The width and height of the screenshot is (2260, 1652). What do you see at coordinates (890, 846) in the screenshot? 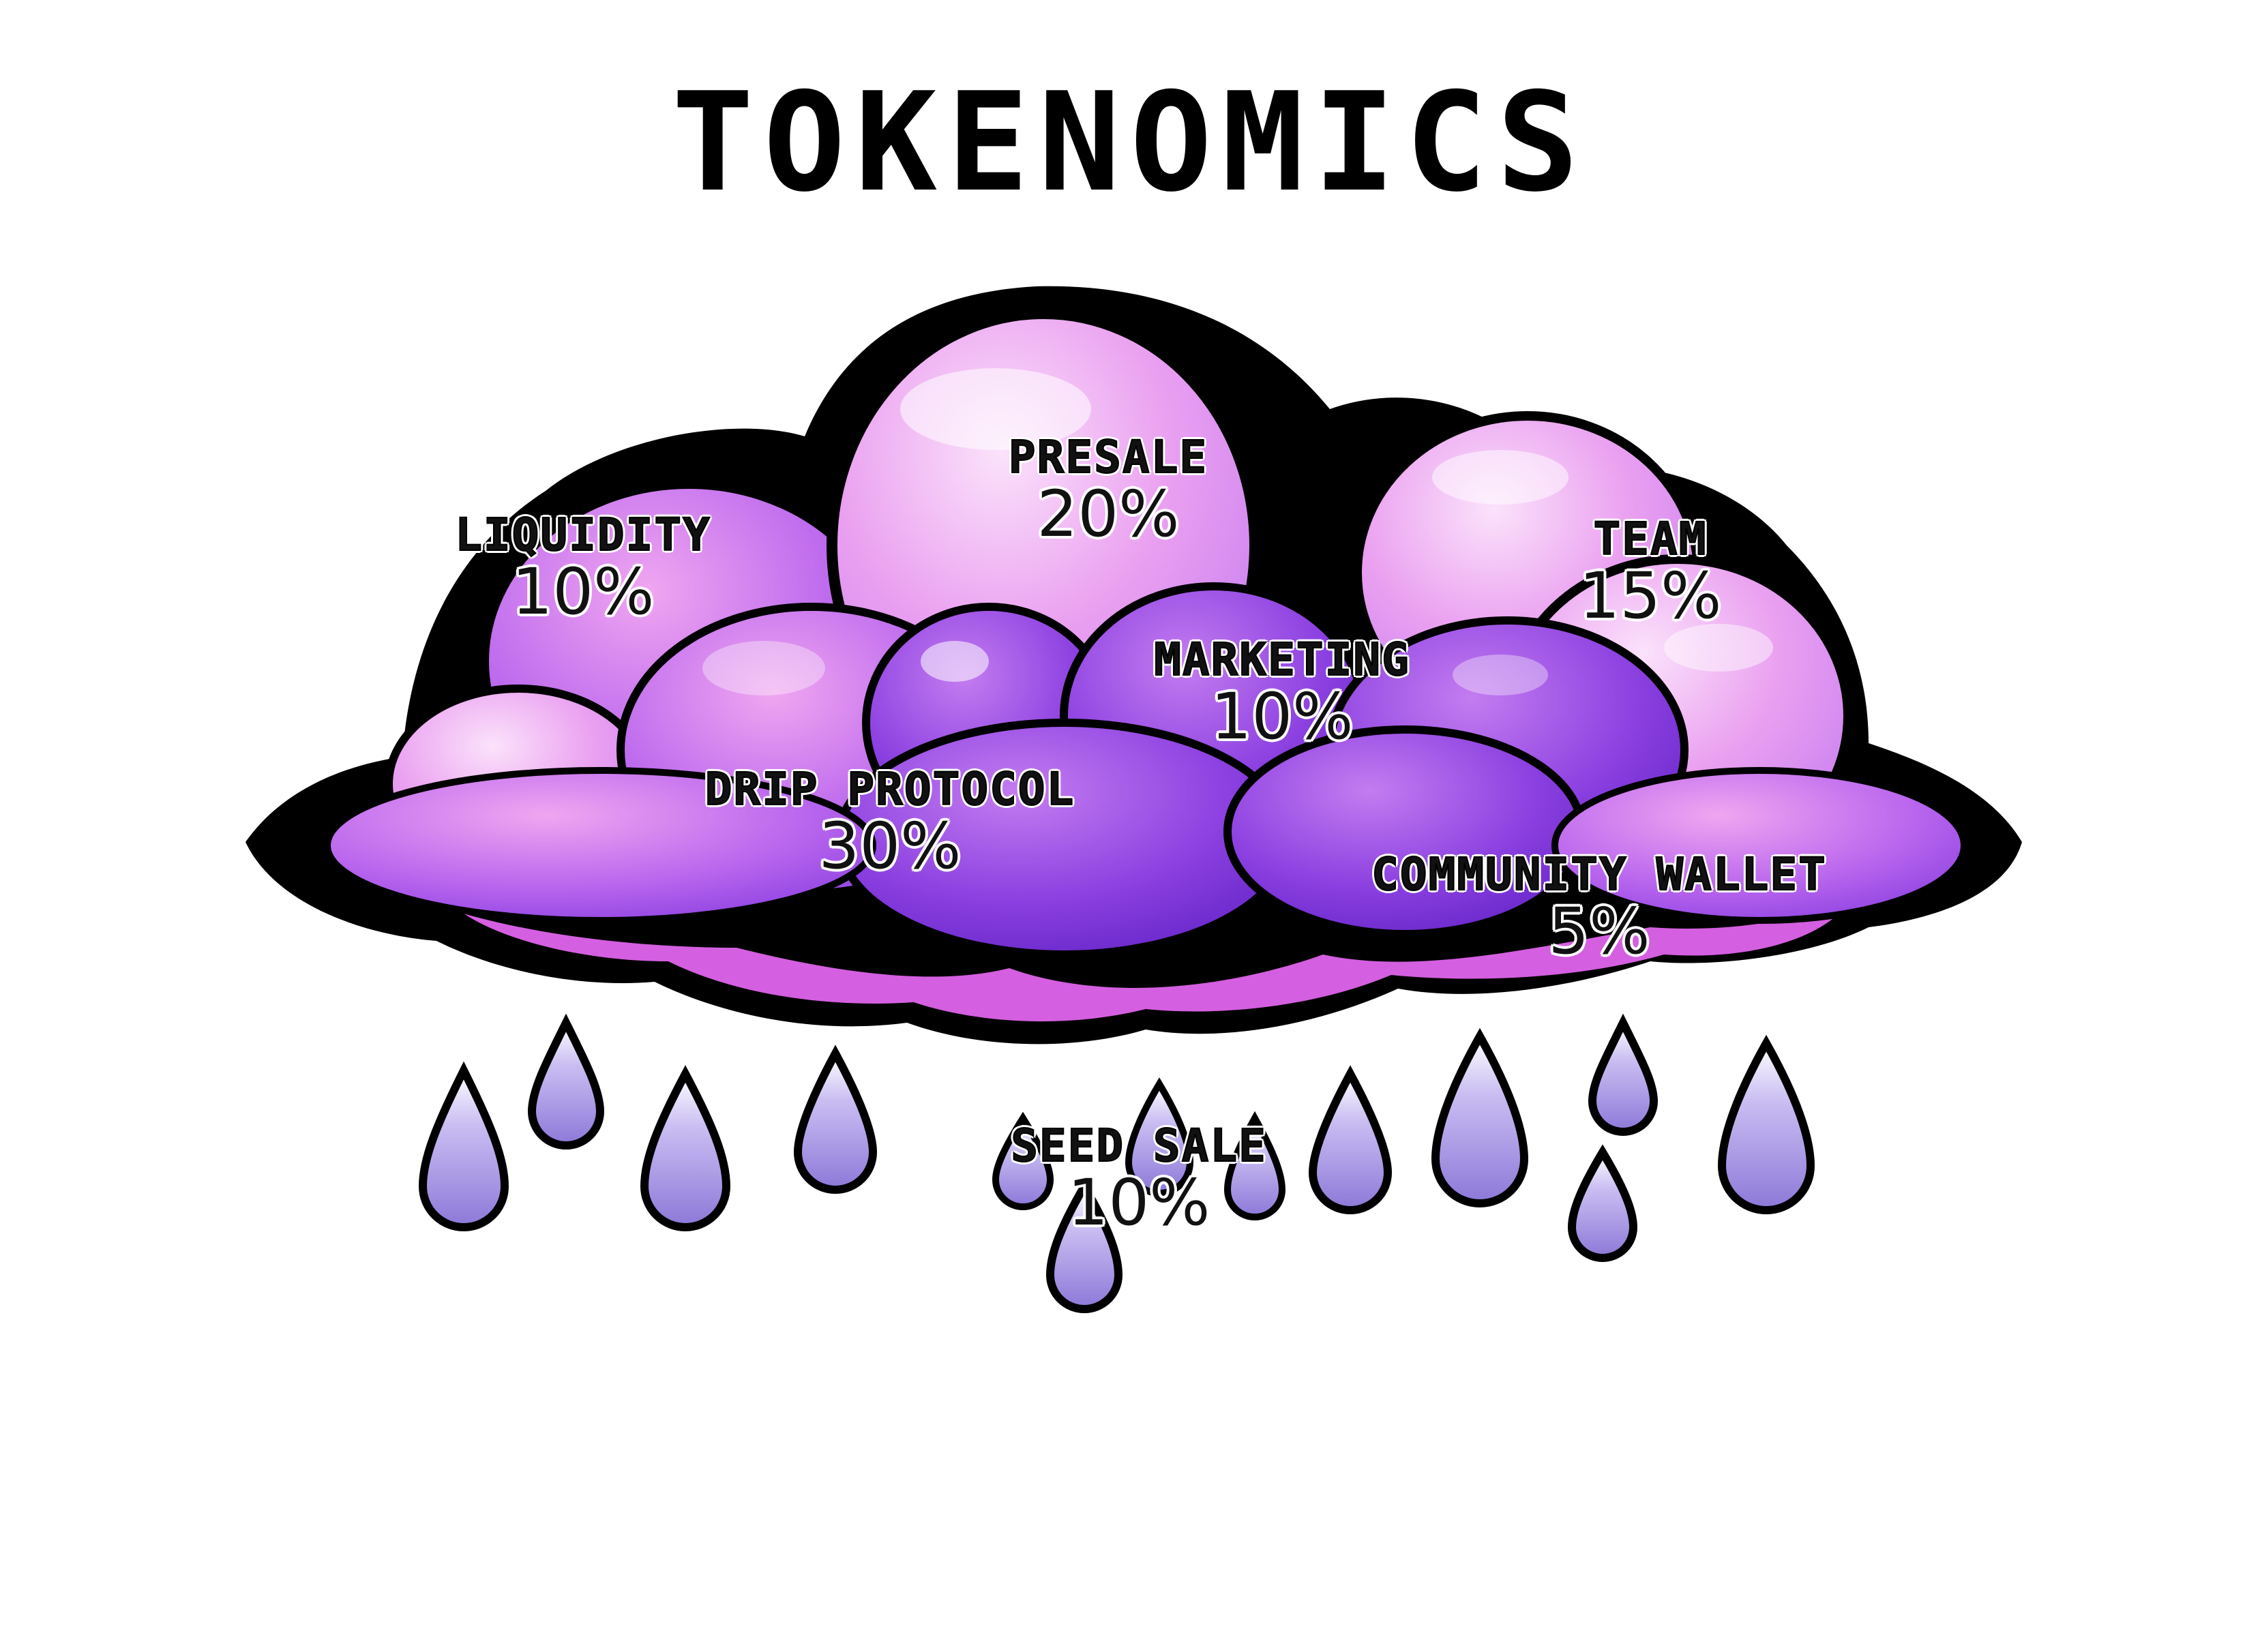
I see `allocation-percent: 30%` at bounding box center [890, 846].